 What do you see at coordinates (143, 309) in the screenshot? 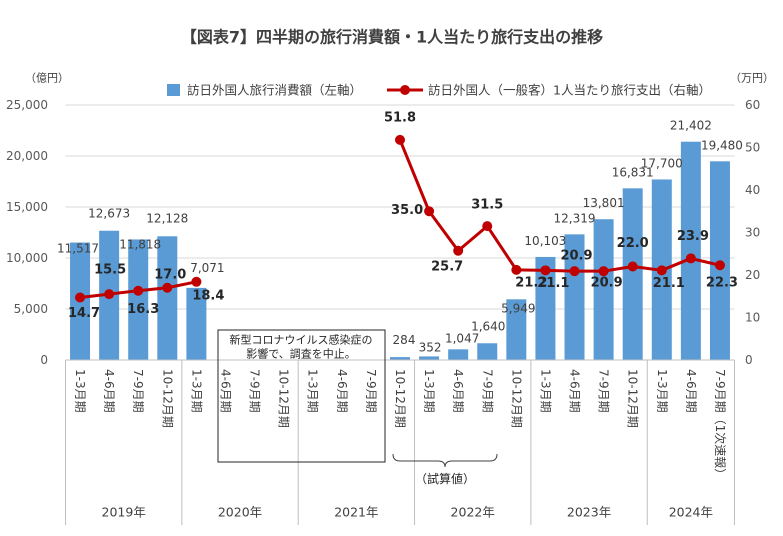
I see `point-value-label: 16.3` at bounding box center [143, 309].